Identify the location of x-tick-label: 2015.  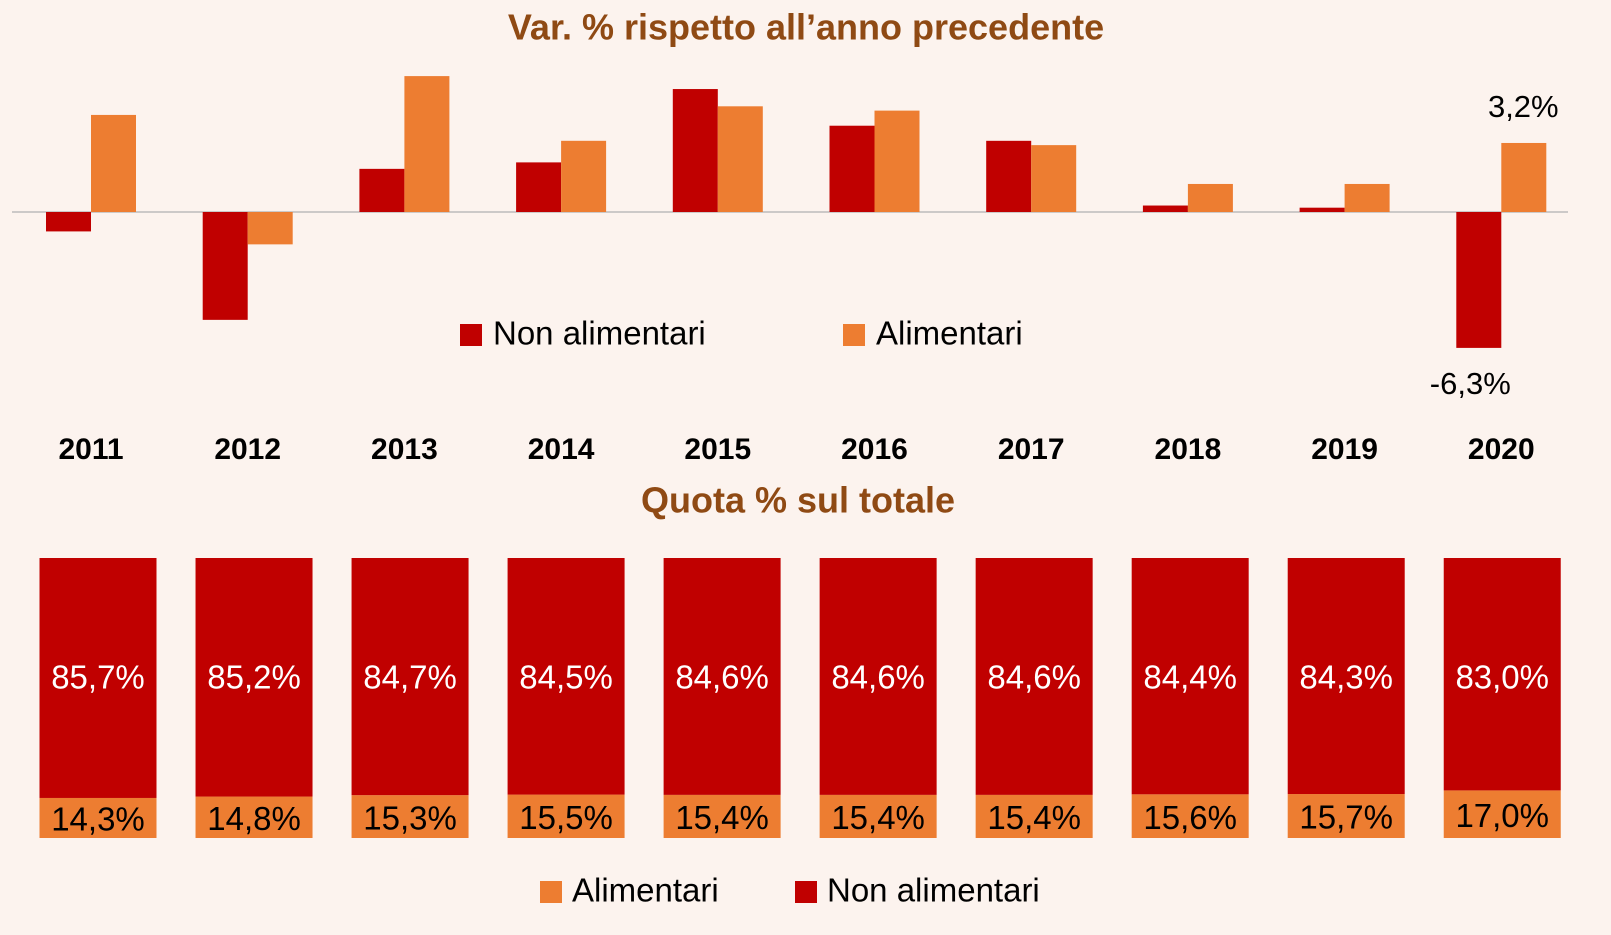
(717, 449).